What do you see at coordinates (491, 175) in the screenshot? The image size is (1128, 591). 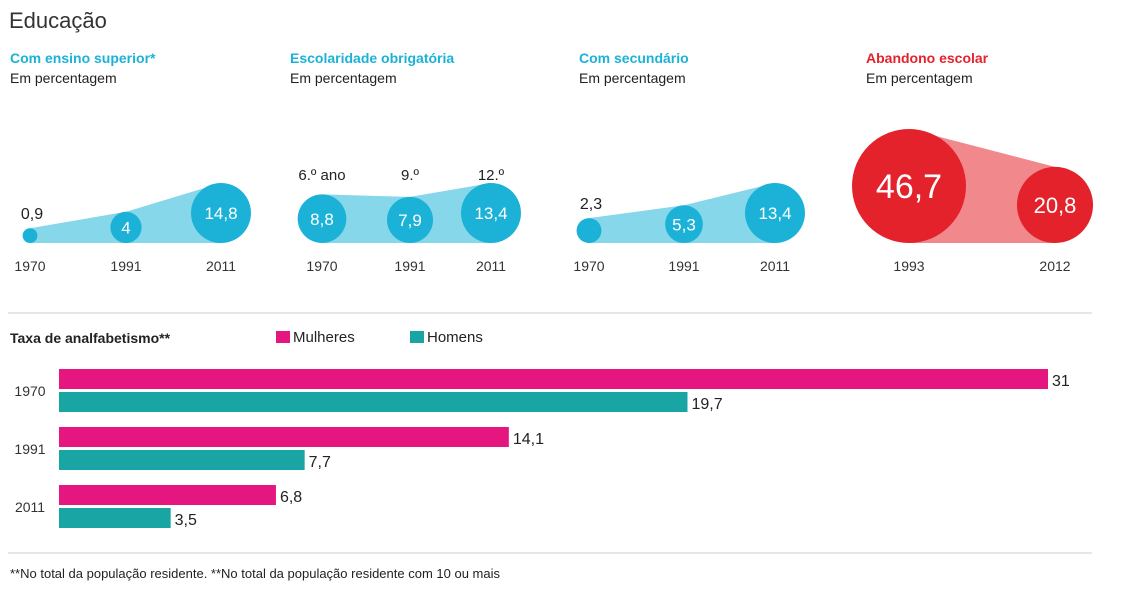 I see `grade-annotation: 12.º` at bounding box center [491, 175].